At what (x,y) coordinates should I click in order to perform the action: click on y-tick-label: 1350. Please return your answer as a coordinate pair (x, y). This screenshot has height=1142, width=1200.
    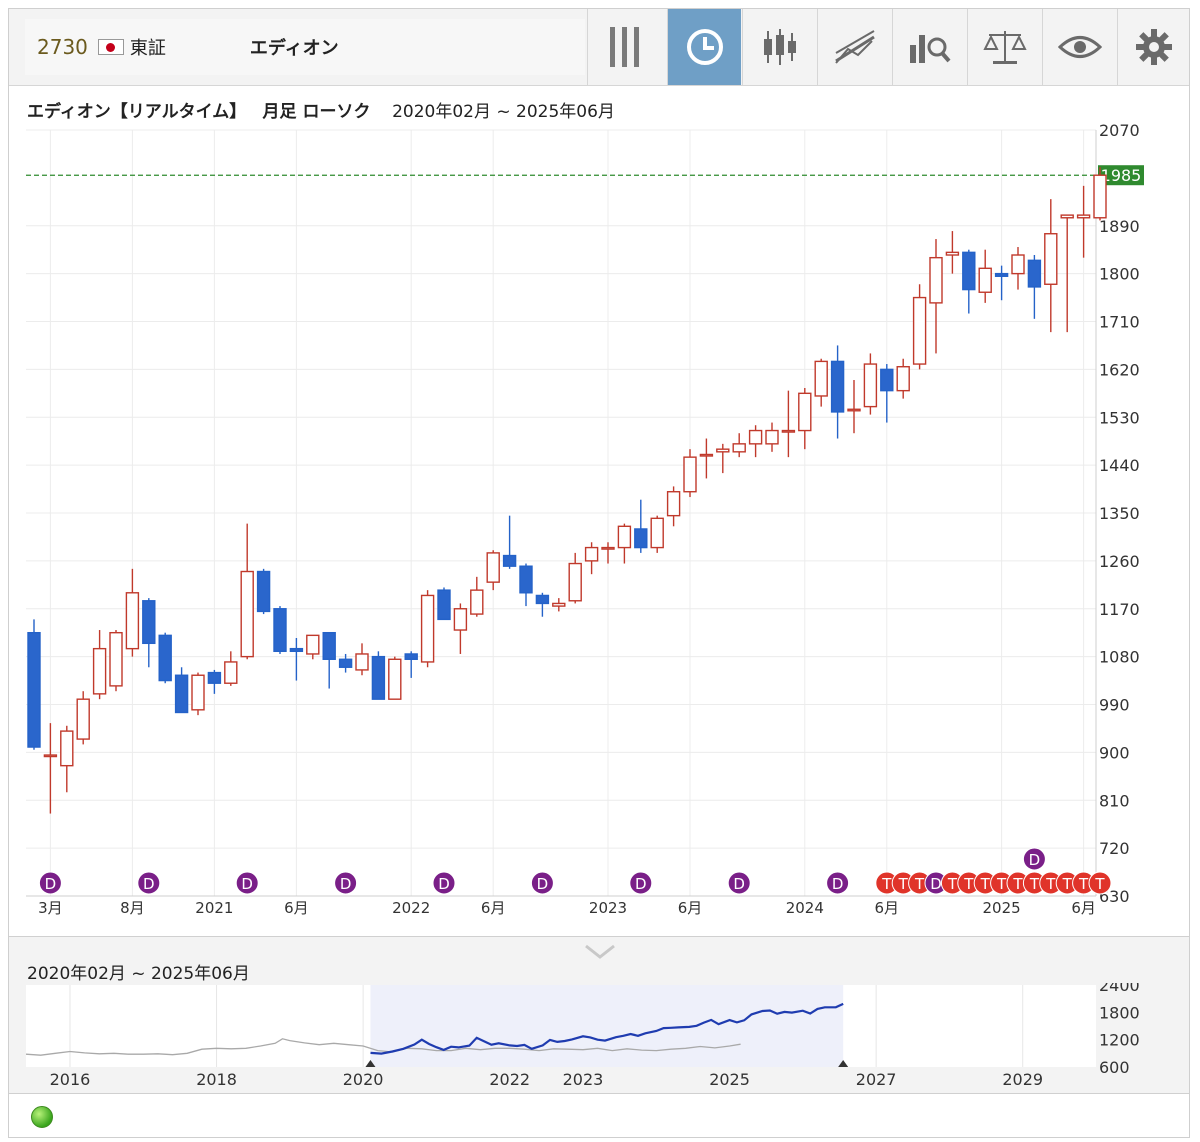
    Looking at the image, I should click on (1119, 513).